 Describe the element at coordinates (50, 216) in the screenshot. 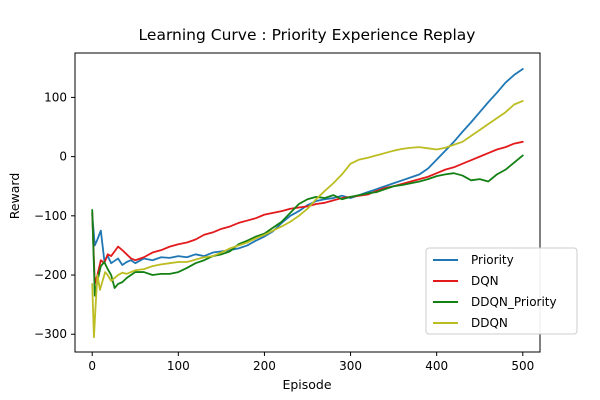

I see `y-tick-label: −100` at that location.